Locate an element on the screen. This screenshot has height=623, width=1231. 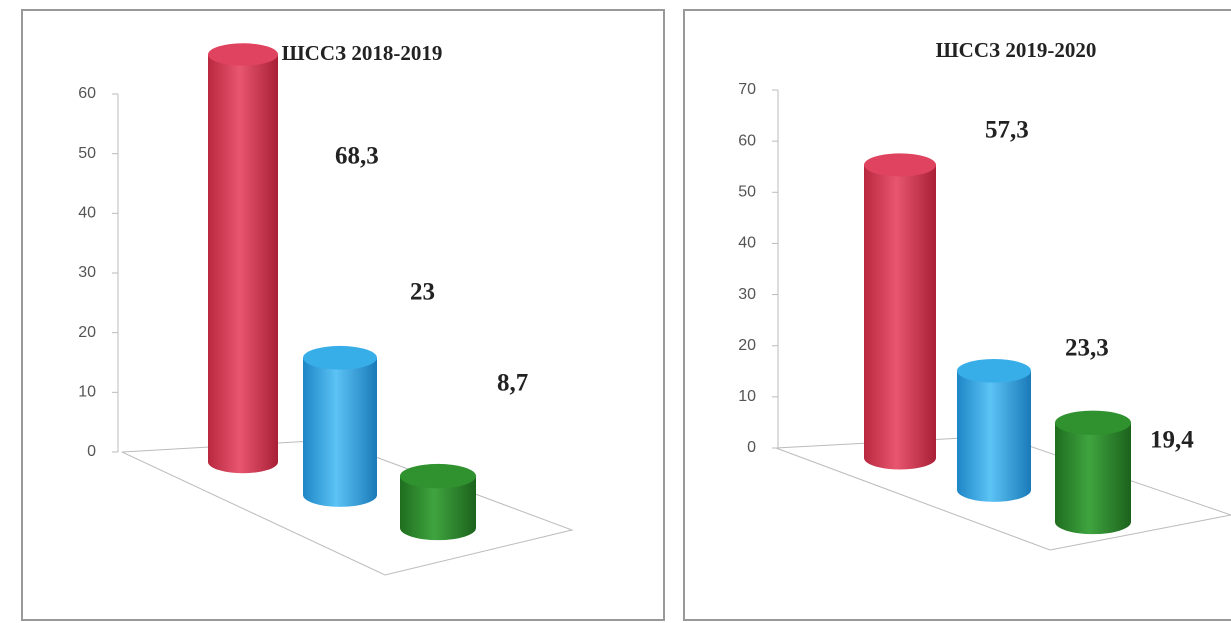
chart-title: ШССЗ 2019-2020 is located at coordinates (1016, 50).